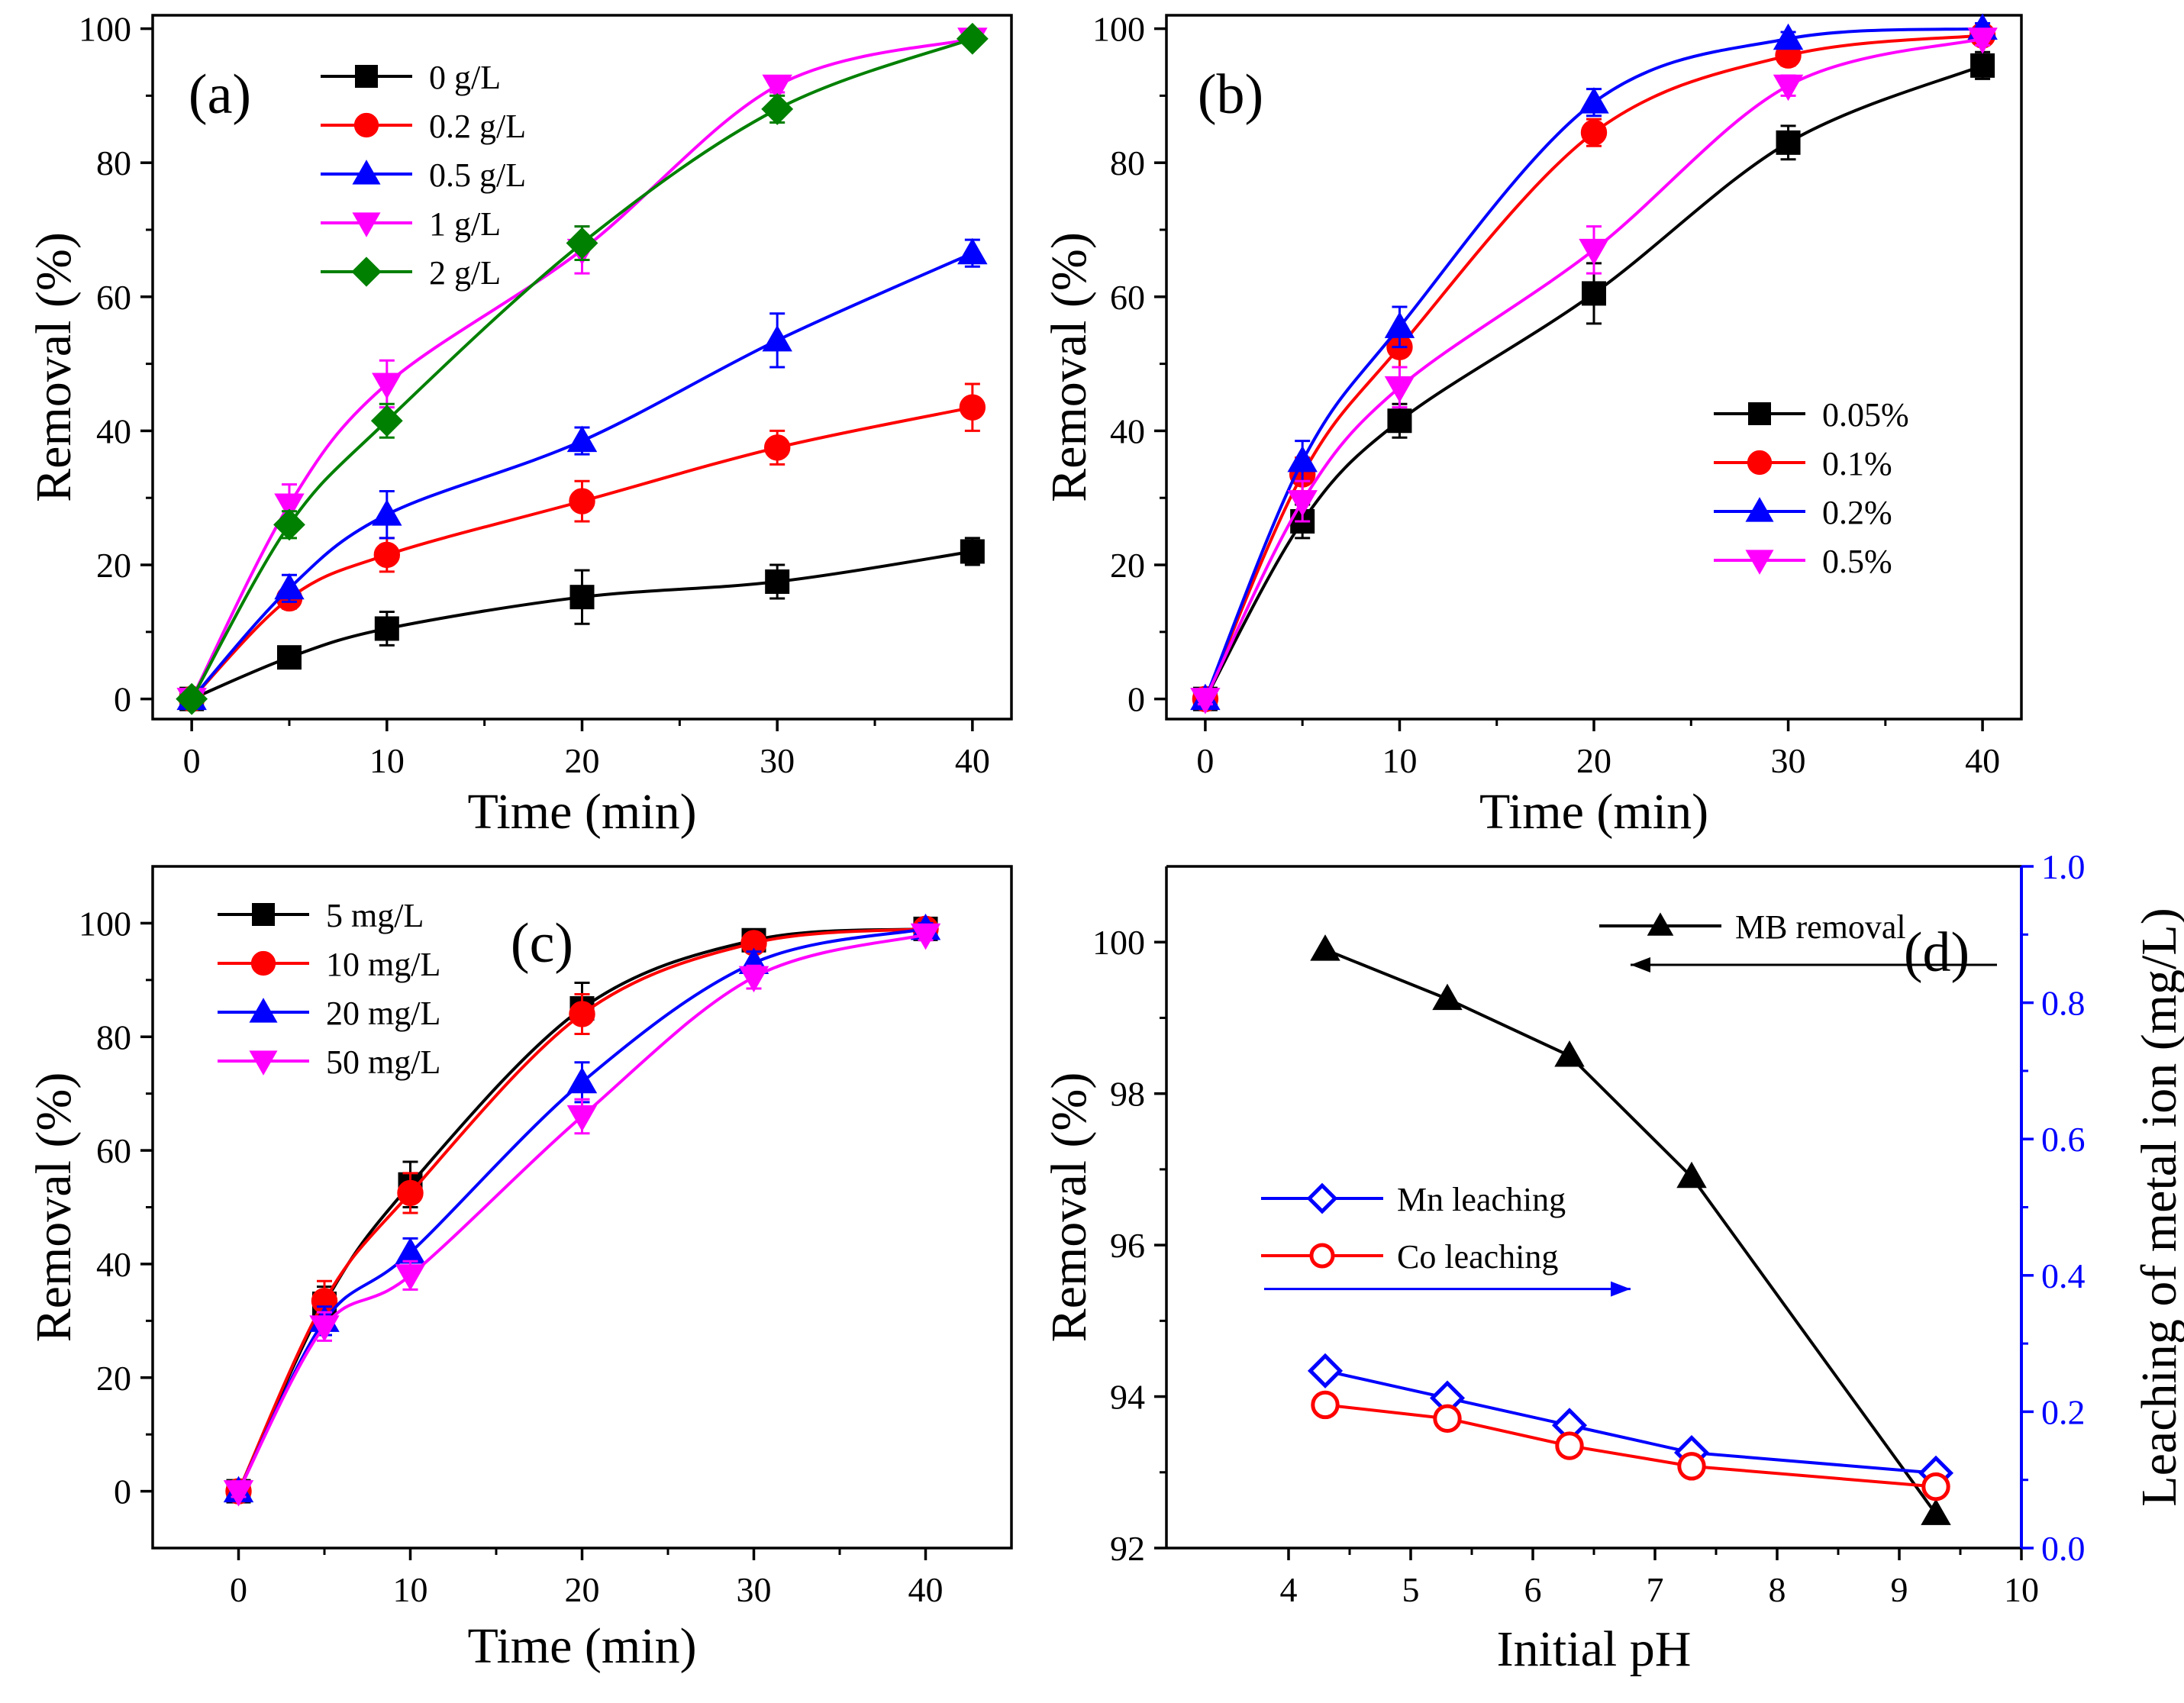 The image size is (2184, 1703). I want to click on x-tick-label: 4, so click(1289, 1589).